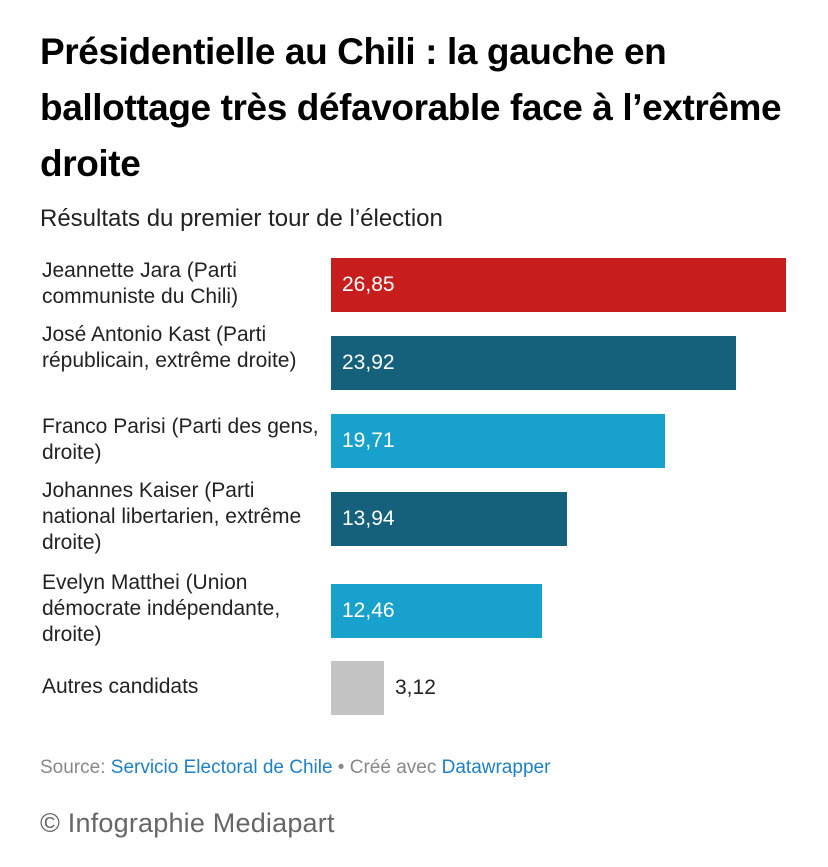 The width and height of the screenshot is (828, 867). I want to click on value-label: 13,94, so click(368, 518).